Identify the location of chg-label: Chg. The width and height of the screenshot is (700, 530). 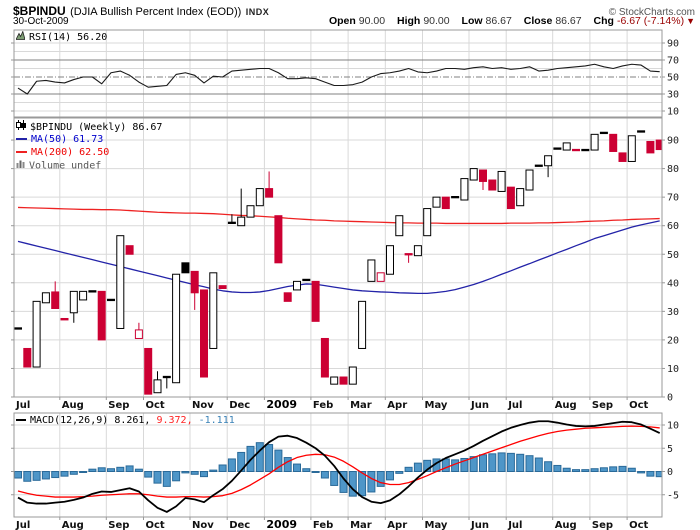
(603, 21).